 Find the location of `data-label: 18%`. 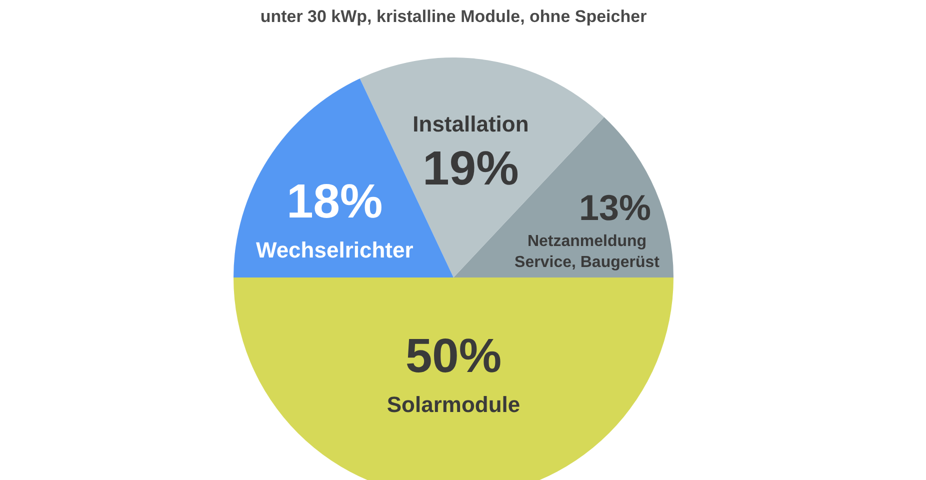

data-label: 18% is located at coordinates (334, 202).